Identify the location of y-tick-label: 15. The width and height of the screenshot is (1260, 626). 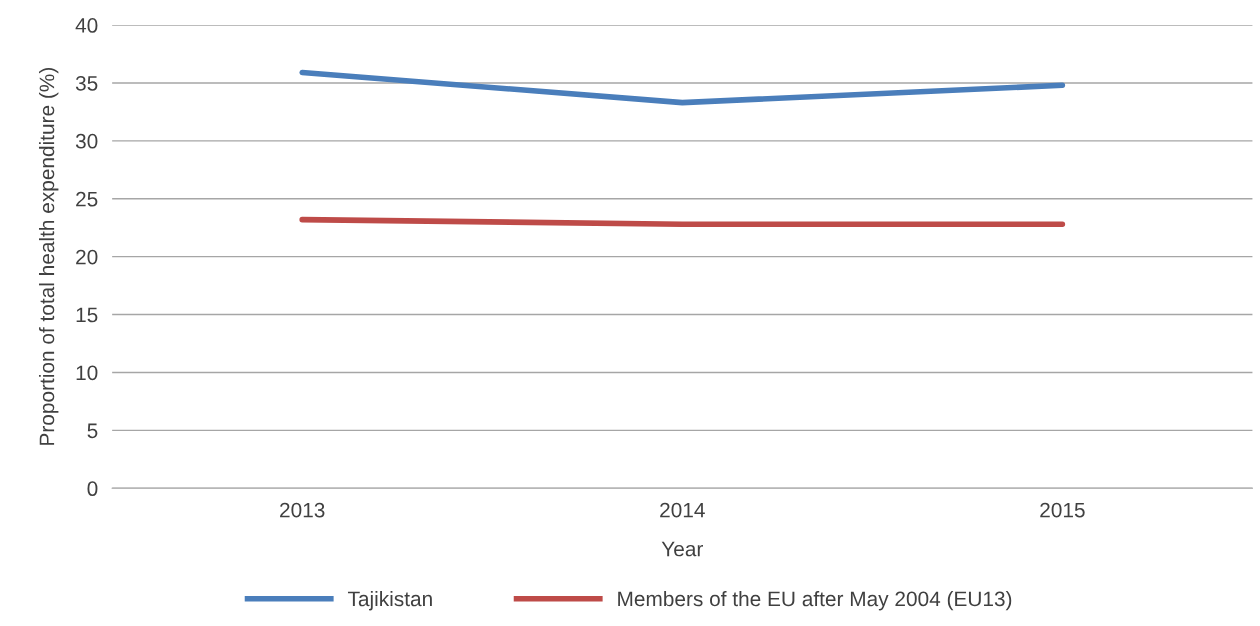
(87, 315).